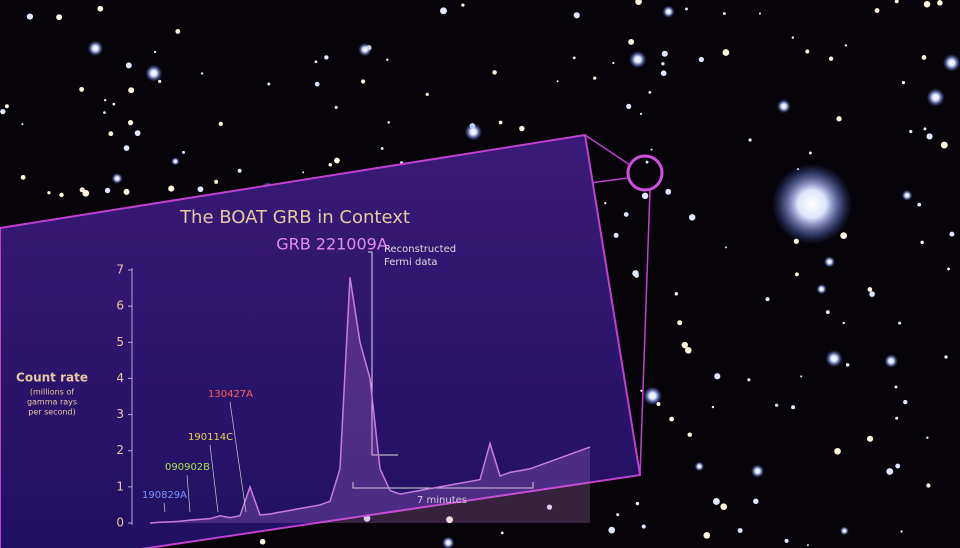  What do you see at coordinates (52, 392) in the screenshot?
I see `y-axis-note: (millions of` at bounding box center [52, 392].